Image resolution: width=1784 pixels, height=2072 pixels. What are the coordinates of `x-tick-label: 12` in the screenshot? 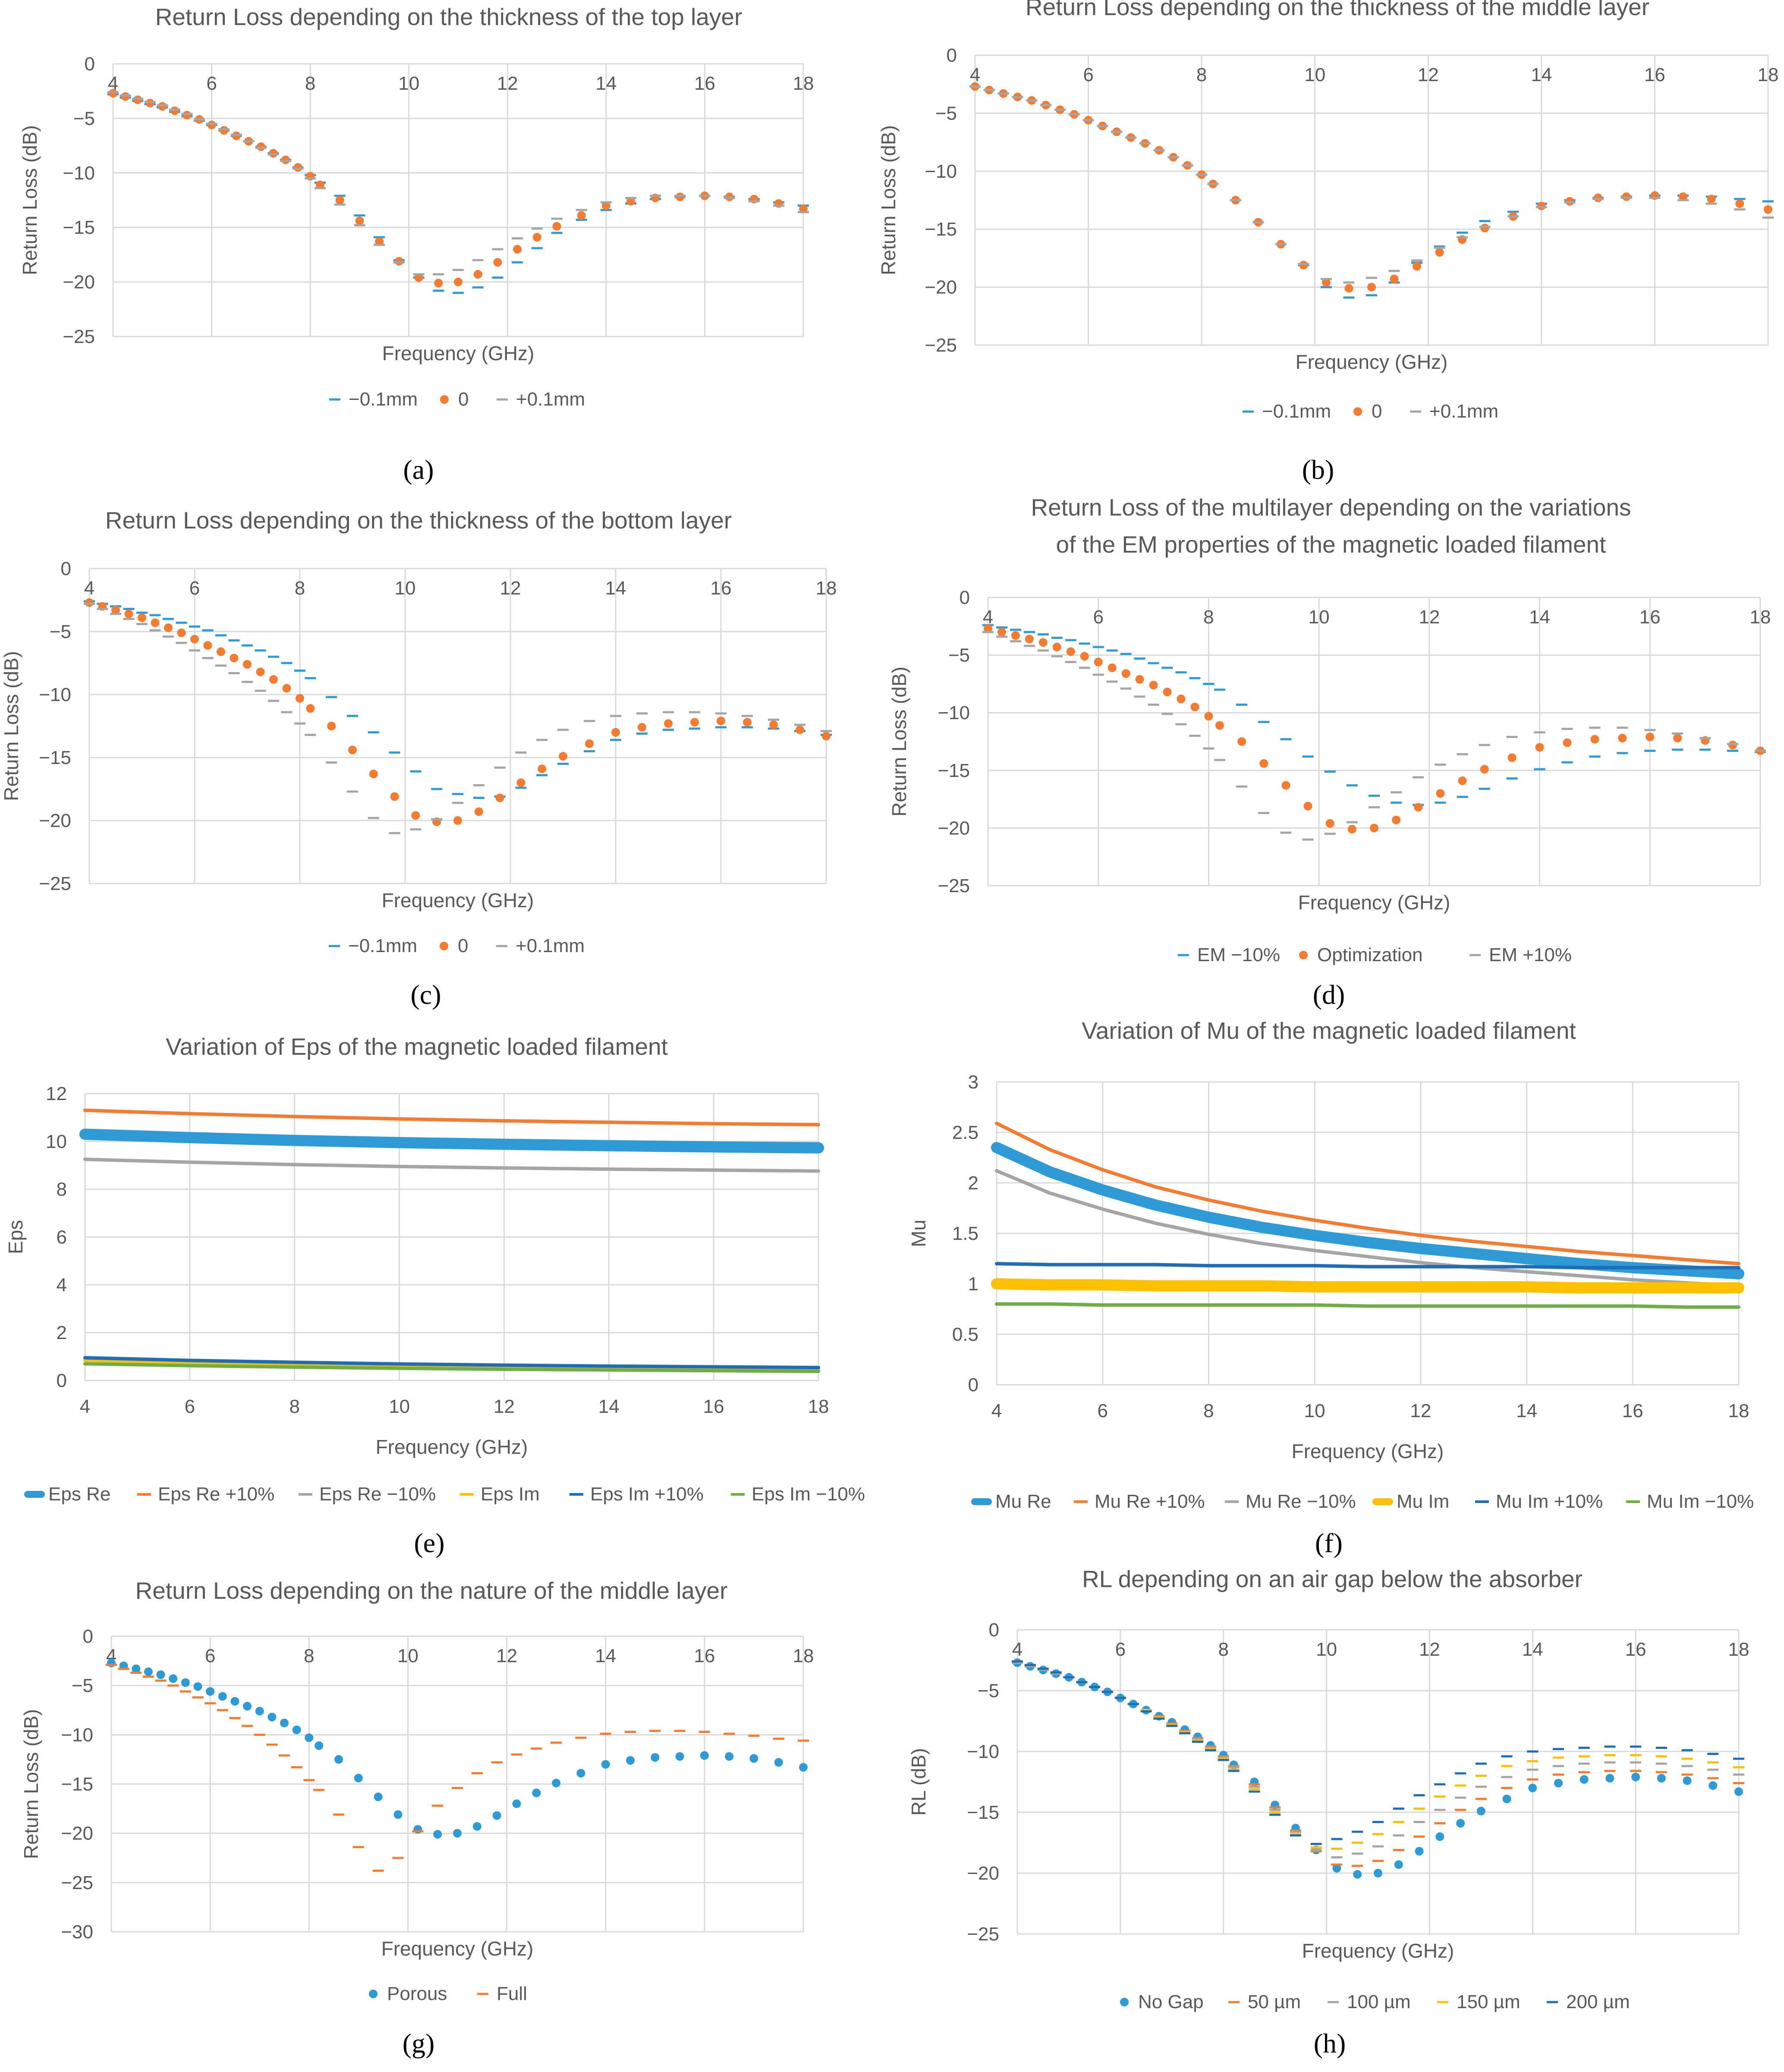 It's located at (507, 83).